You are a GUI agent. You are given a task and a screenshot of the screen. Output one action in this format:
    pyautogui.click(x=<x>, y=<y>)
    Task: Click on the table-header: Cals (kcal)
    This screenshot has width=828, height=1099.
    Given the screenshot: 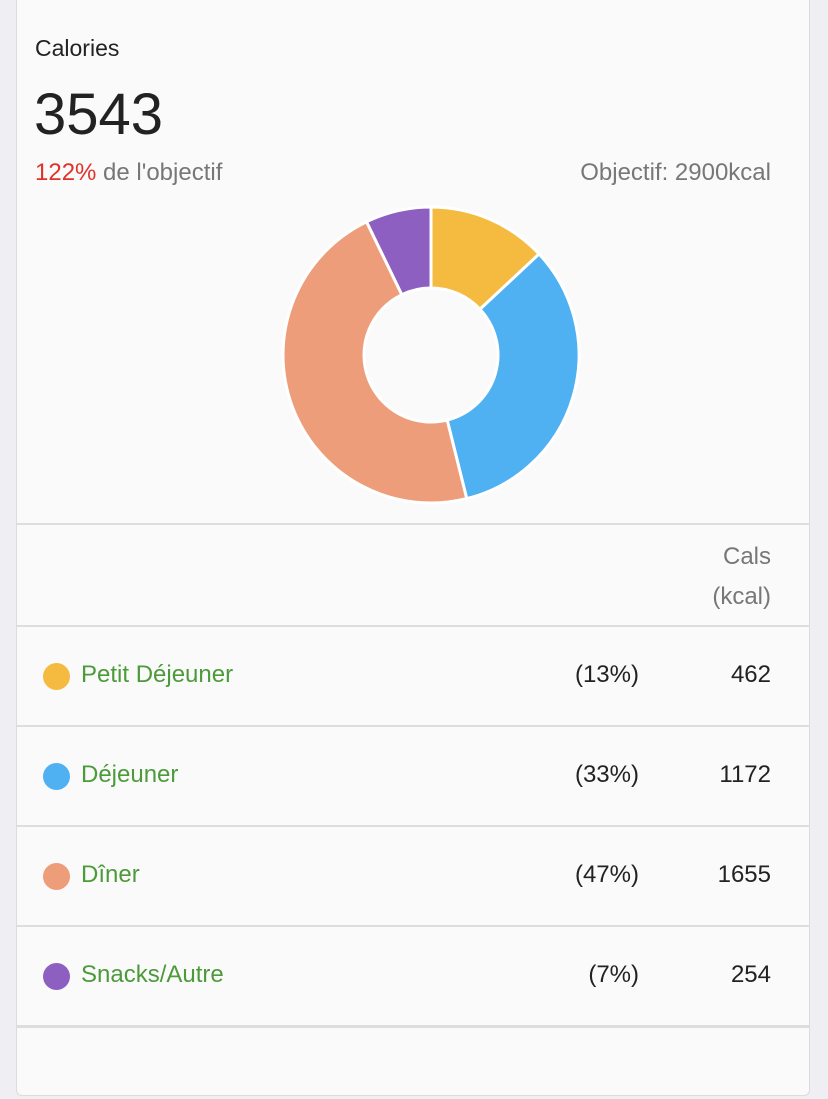 What is the action you would take?
    pyautogui.click(x=413, y=576)
    